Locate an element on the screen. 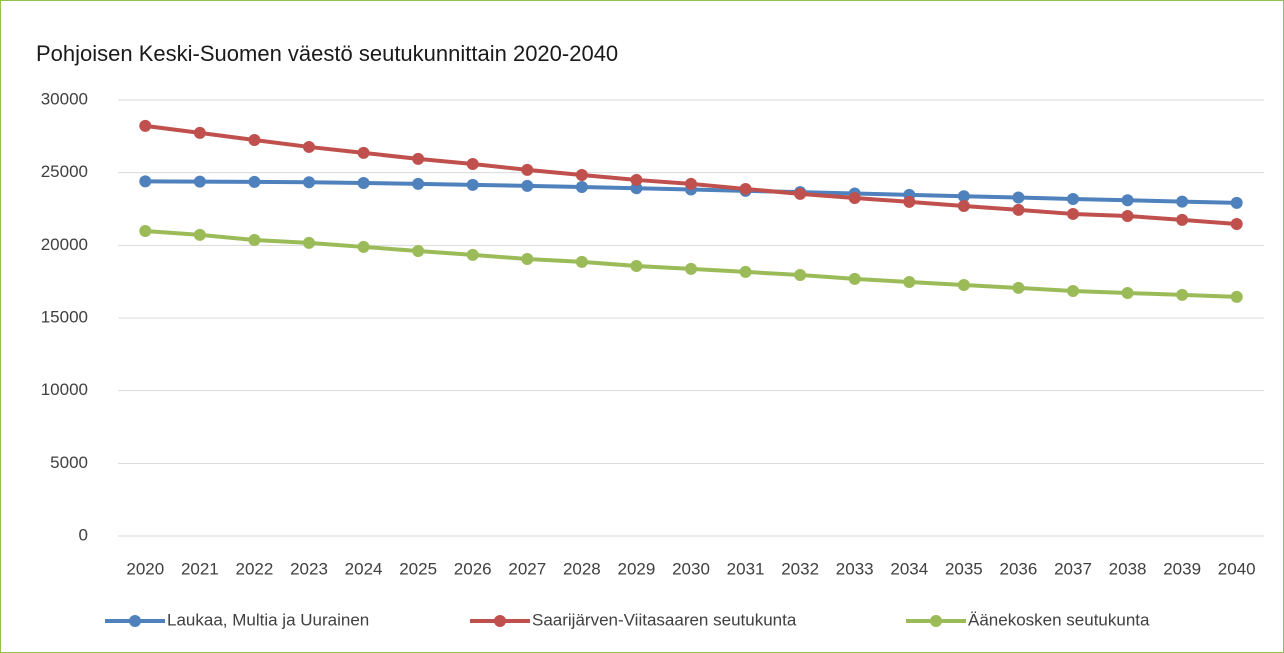  x-tick-label: 2027 is located at coordinates (527, 568).